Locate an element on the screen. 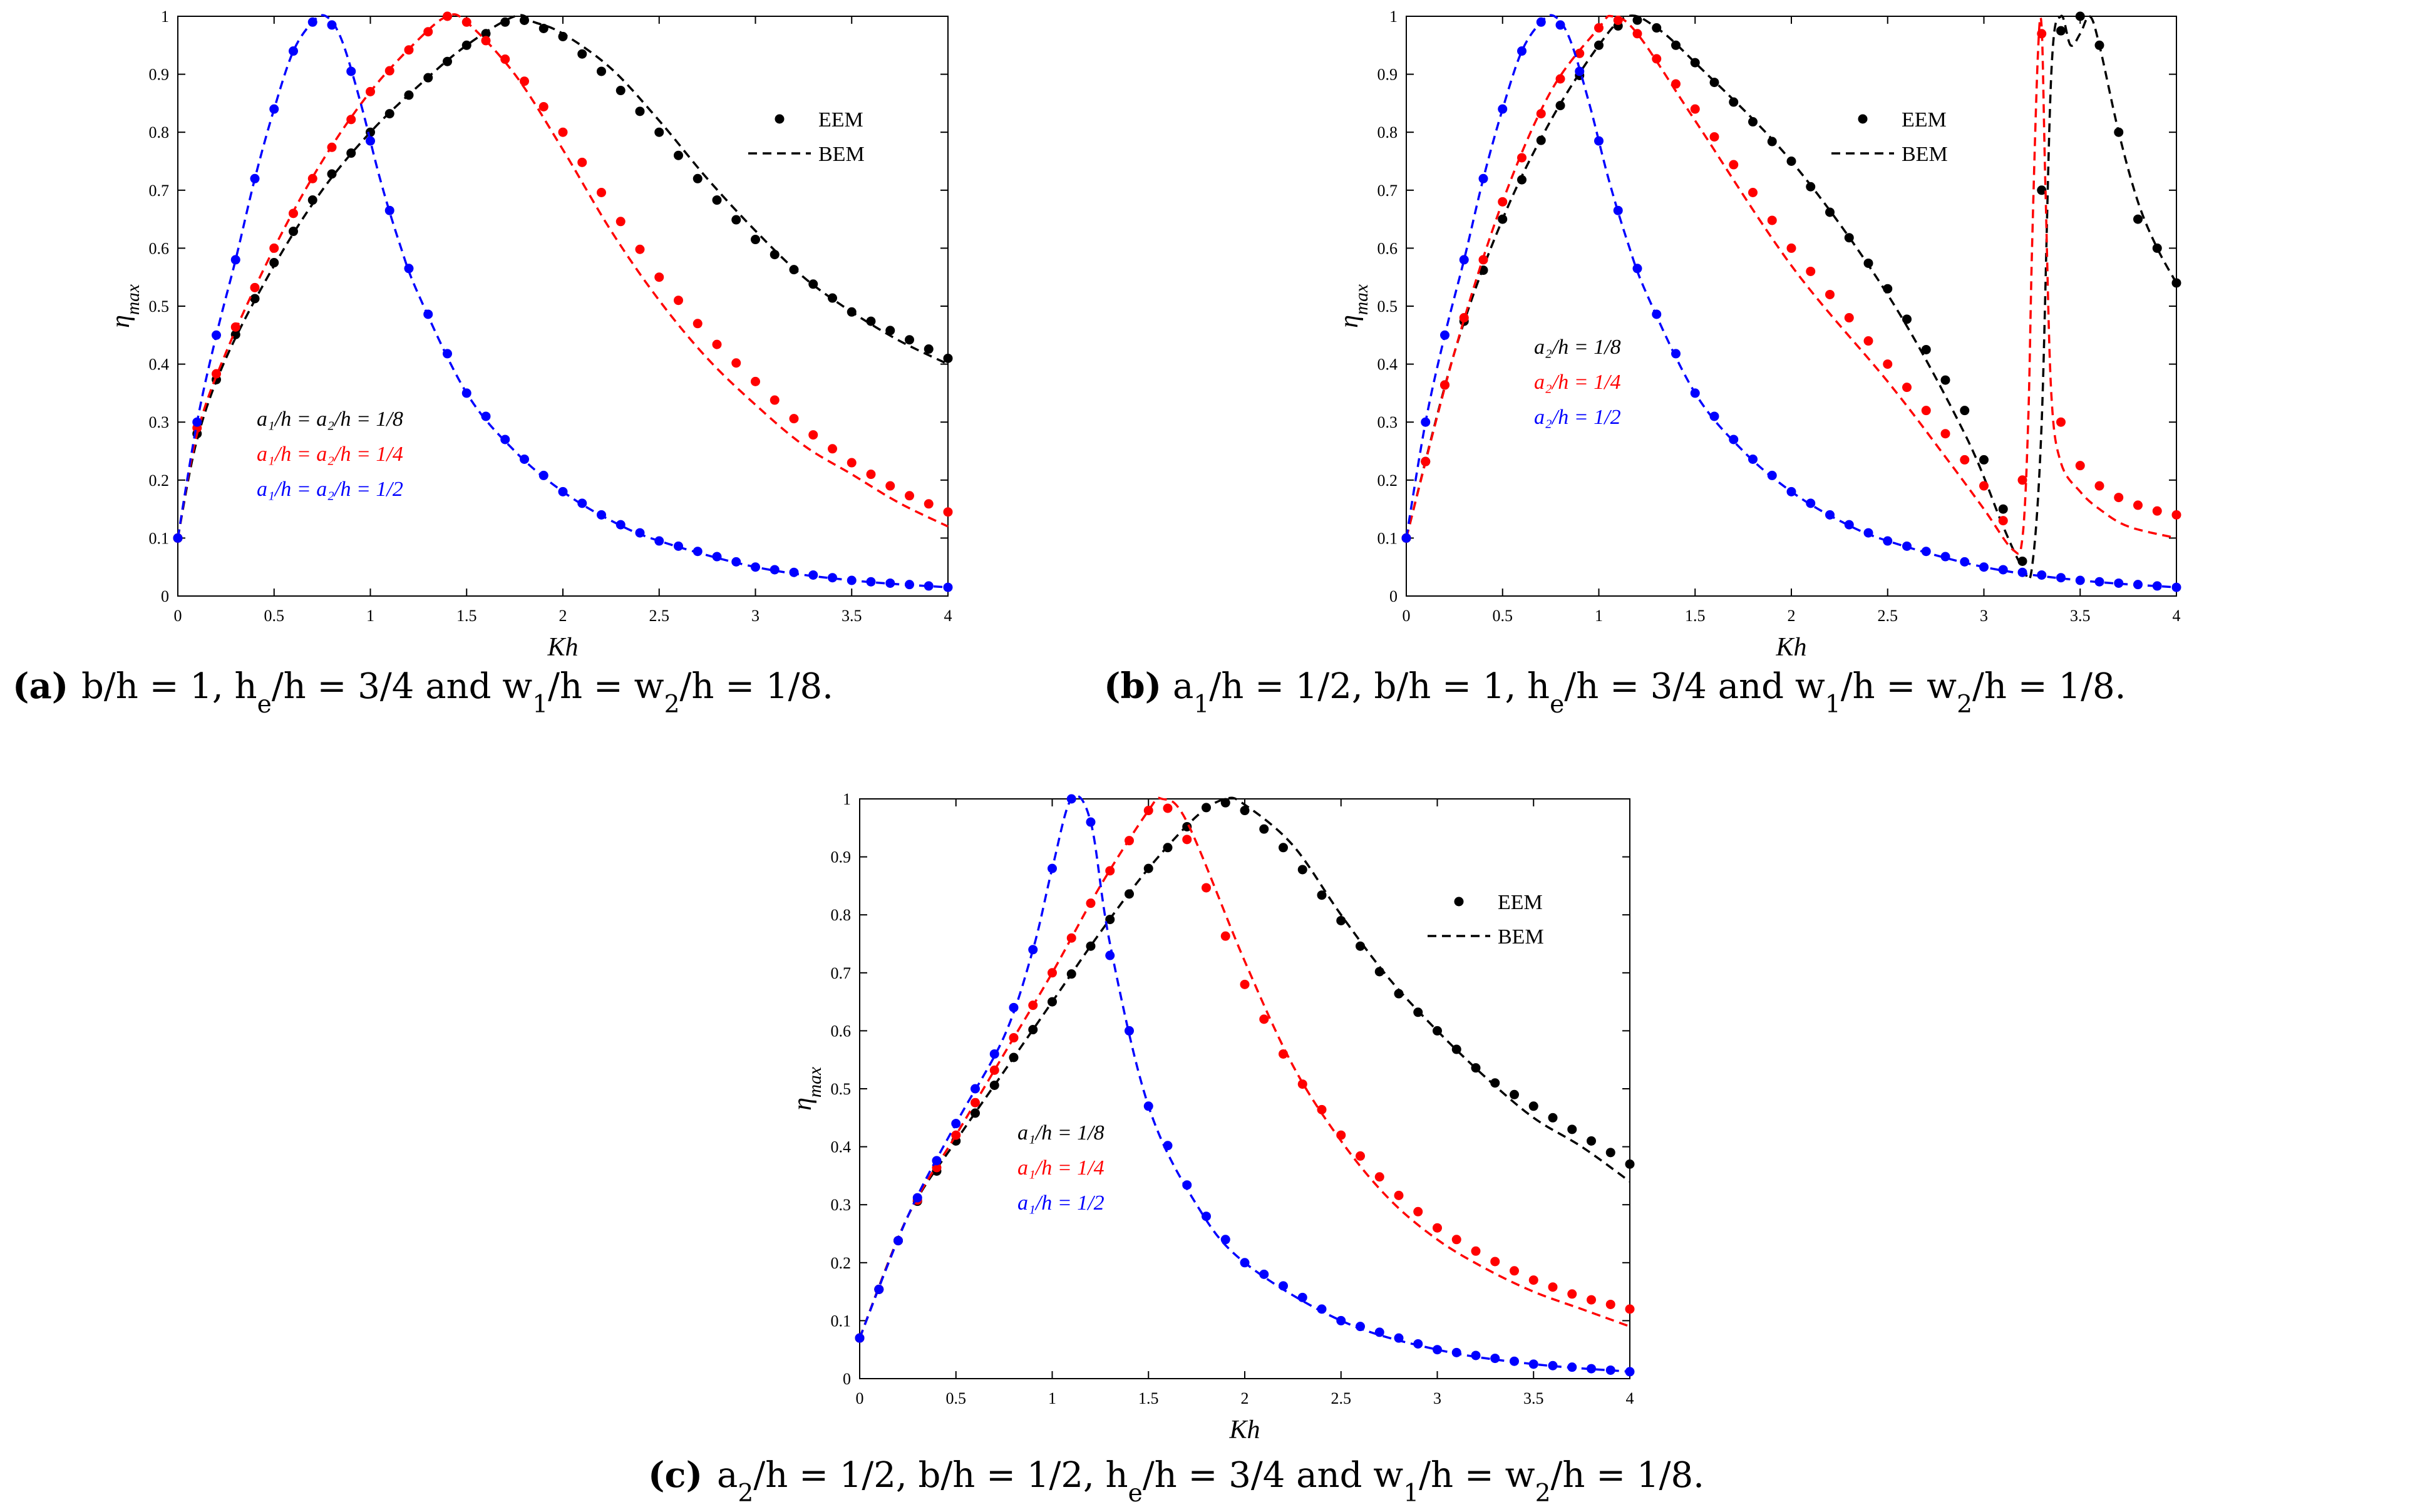 The height and width of the screenshot is (1512, 2420). x-tick-label: 4 is located at coordinates (2177, 616).